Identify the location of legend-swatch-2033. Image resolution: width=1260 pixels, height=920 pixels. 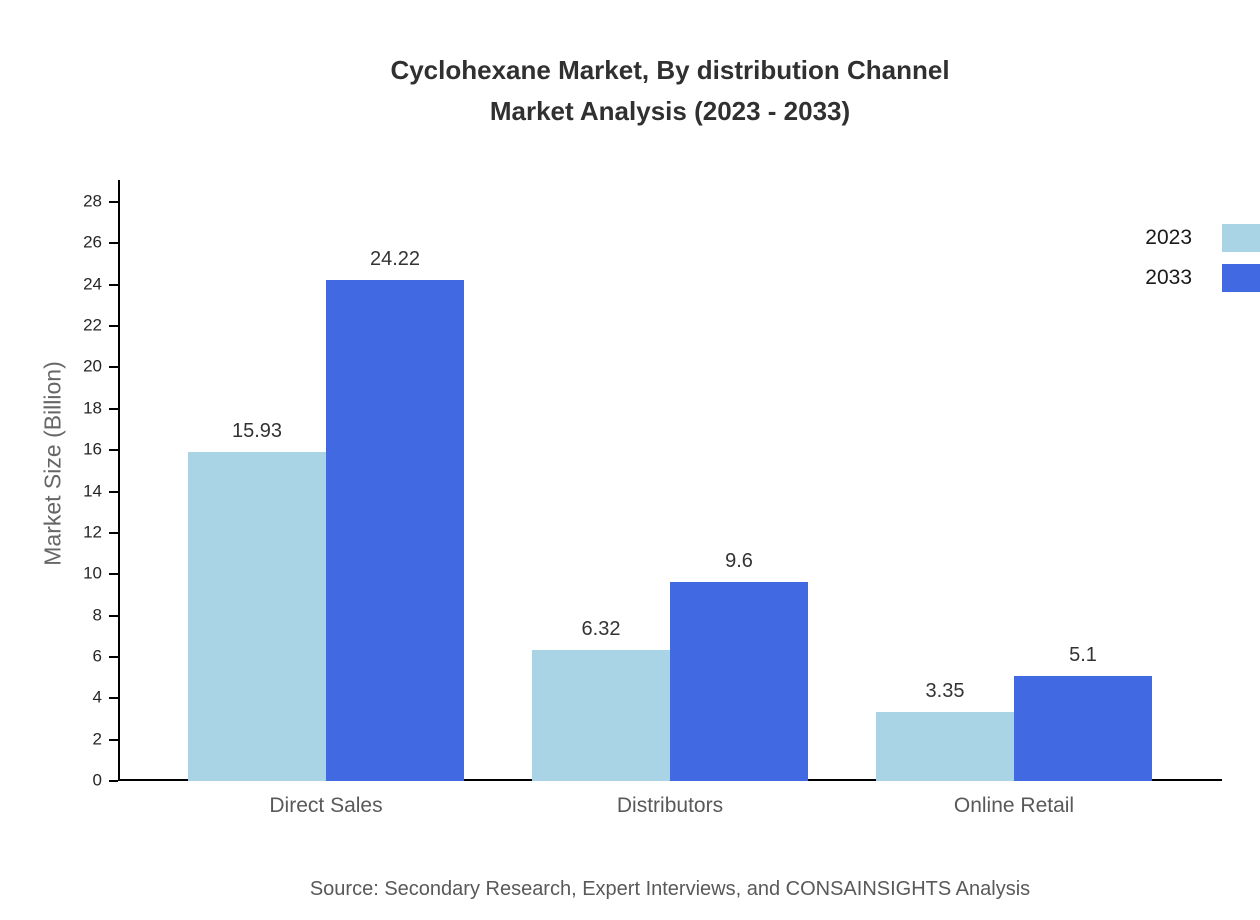
(1241, 278).